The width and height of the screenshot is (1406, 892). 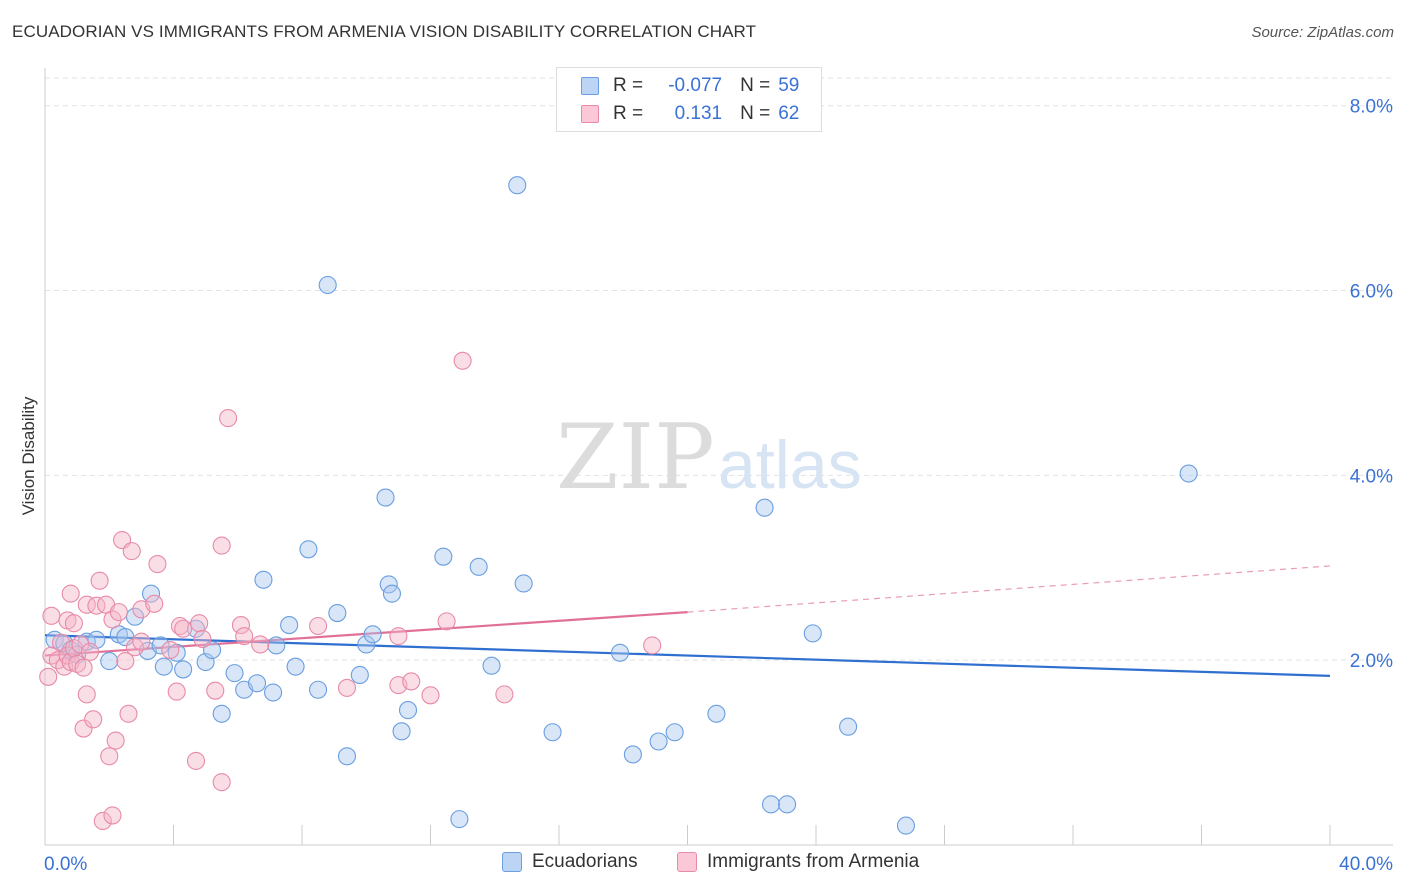 I want to click on y-tick-label: 8.0%, so click(x=1371, y=107).